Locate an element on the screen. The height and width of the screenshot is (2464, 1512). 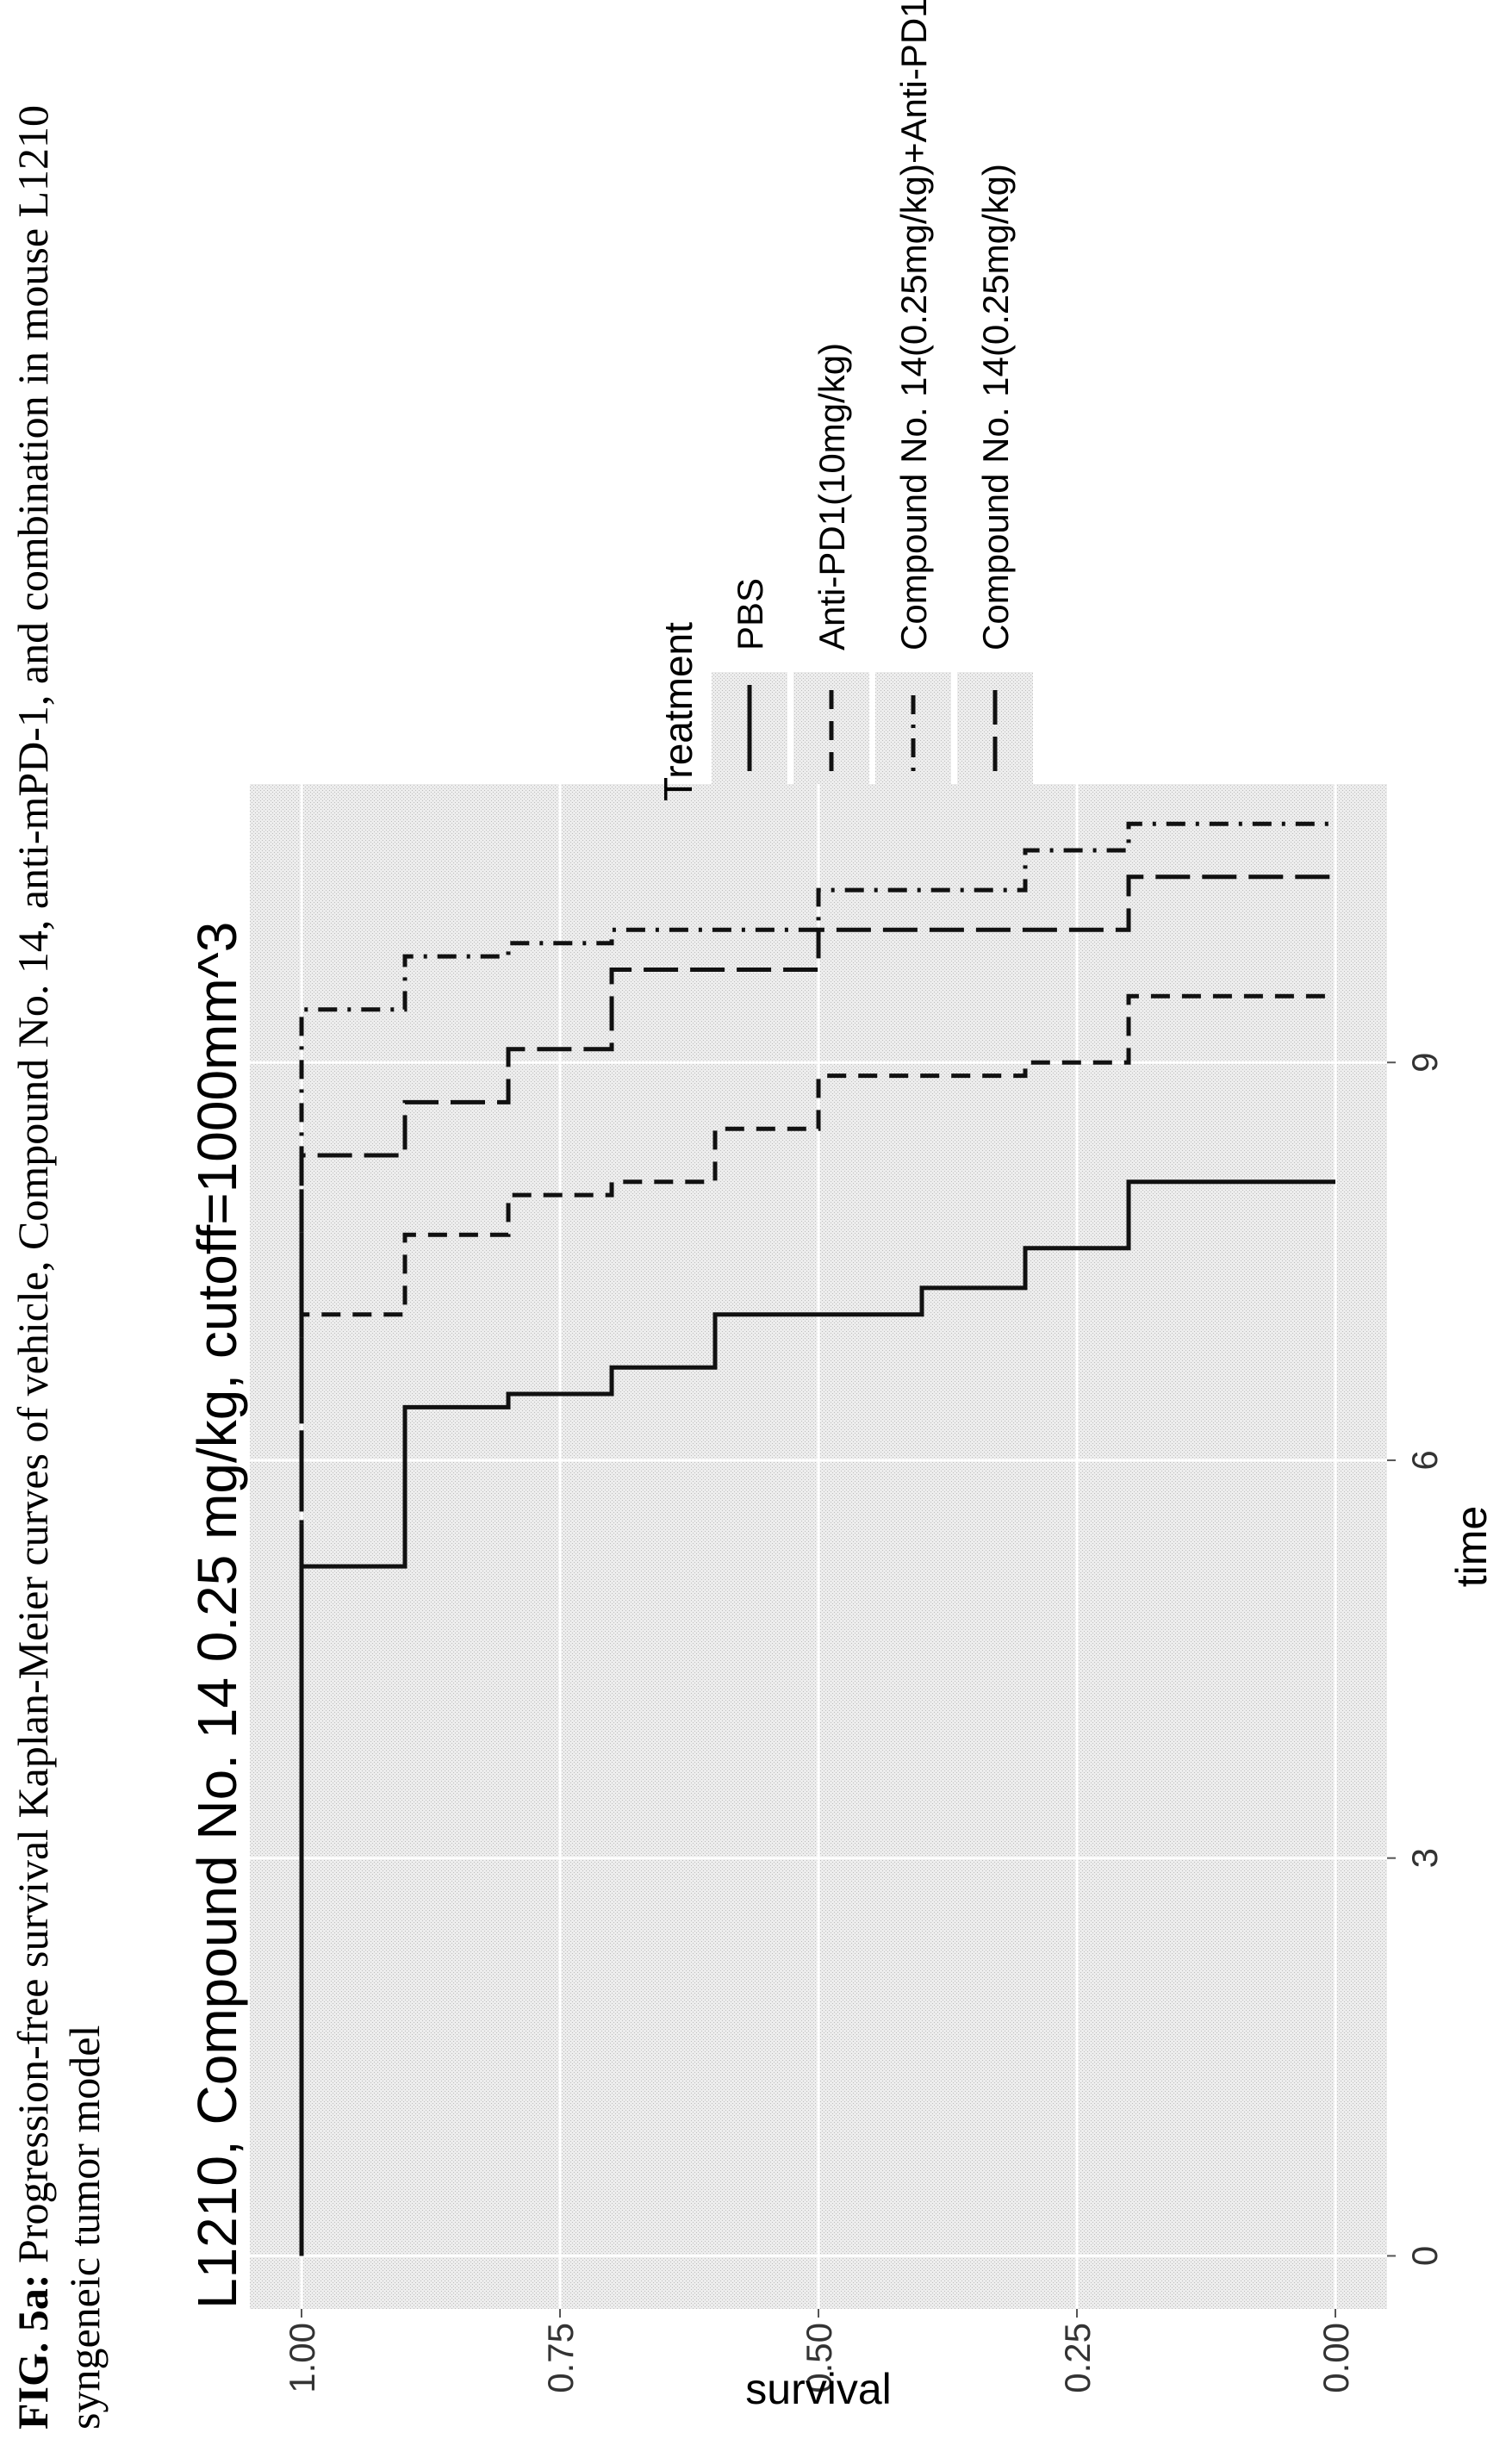
legend-key-box is located at coordinates (995, 728).